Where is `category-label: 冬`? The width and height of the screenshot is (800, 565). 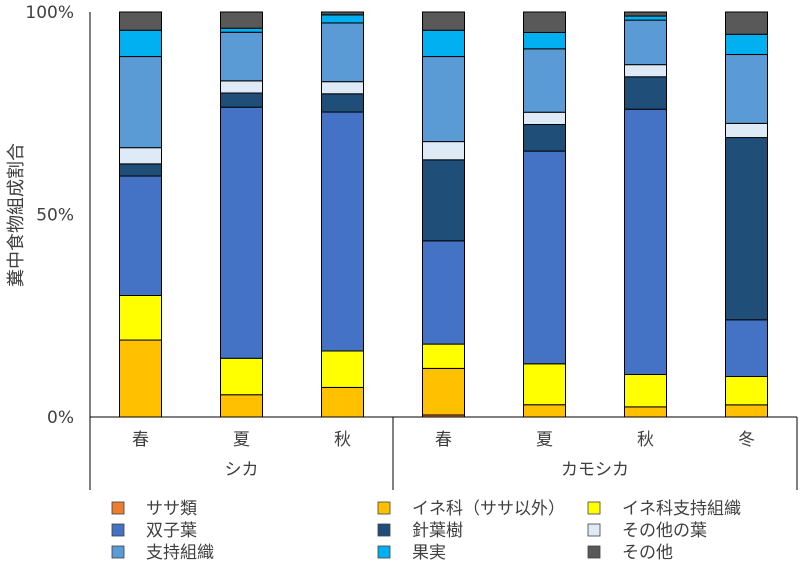 category-label: 冬 is located at coordinates (746, 440).